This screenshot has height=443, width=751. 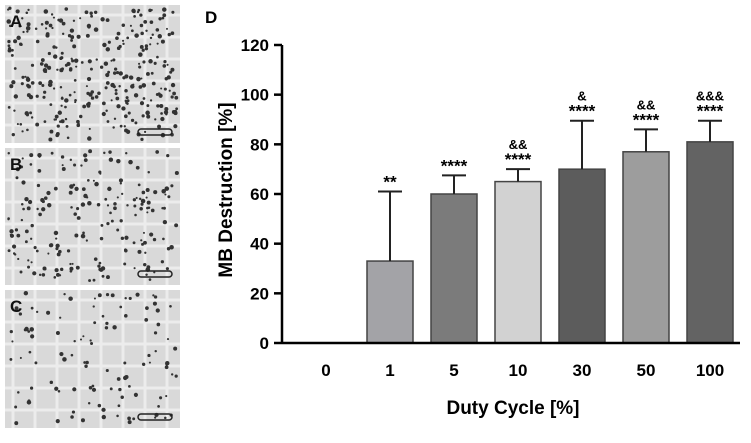 I want to click on y-tick-label: 60, so click(x=259, y=194).